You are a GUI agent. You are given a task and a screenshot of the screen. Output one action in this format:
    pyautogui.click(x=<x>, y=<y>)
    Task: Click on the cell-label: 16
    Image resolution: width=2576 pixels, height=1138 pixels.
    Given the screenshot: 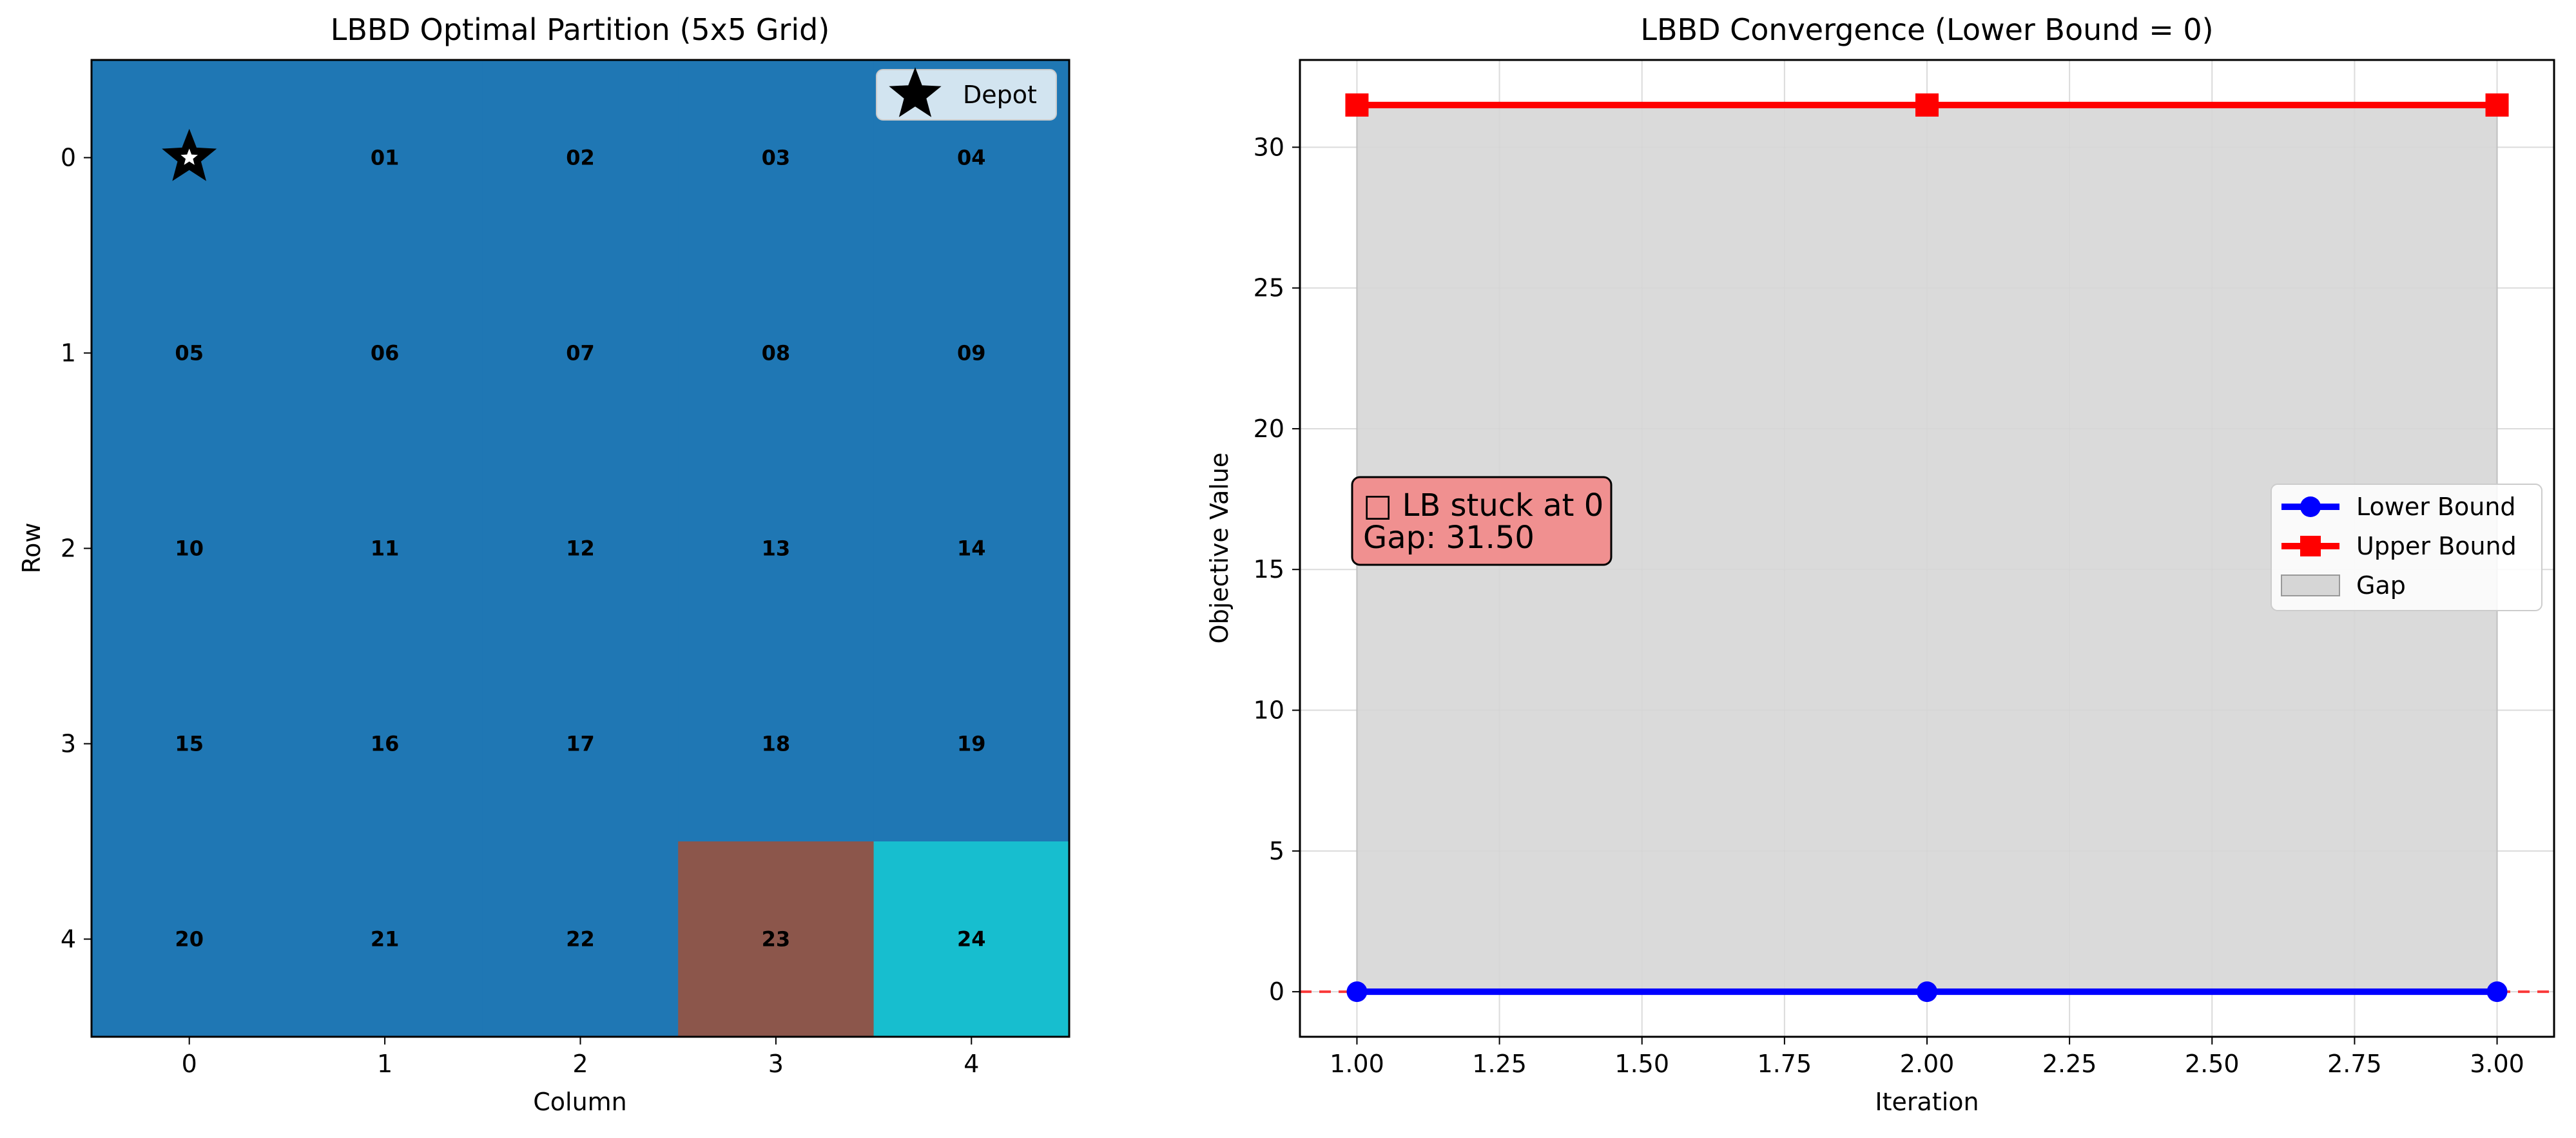 What is the action you would take?
    pyautogui.click(x=385, y=744)
    